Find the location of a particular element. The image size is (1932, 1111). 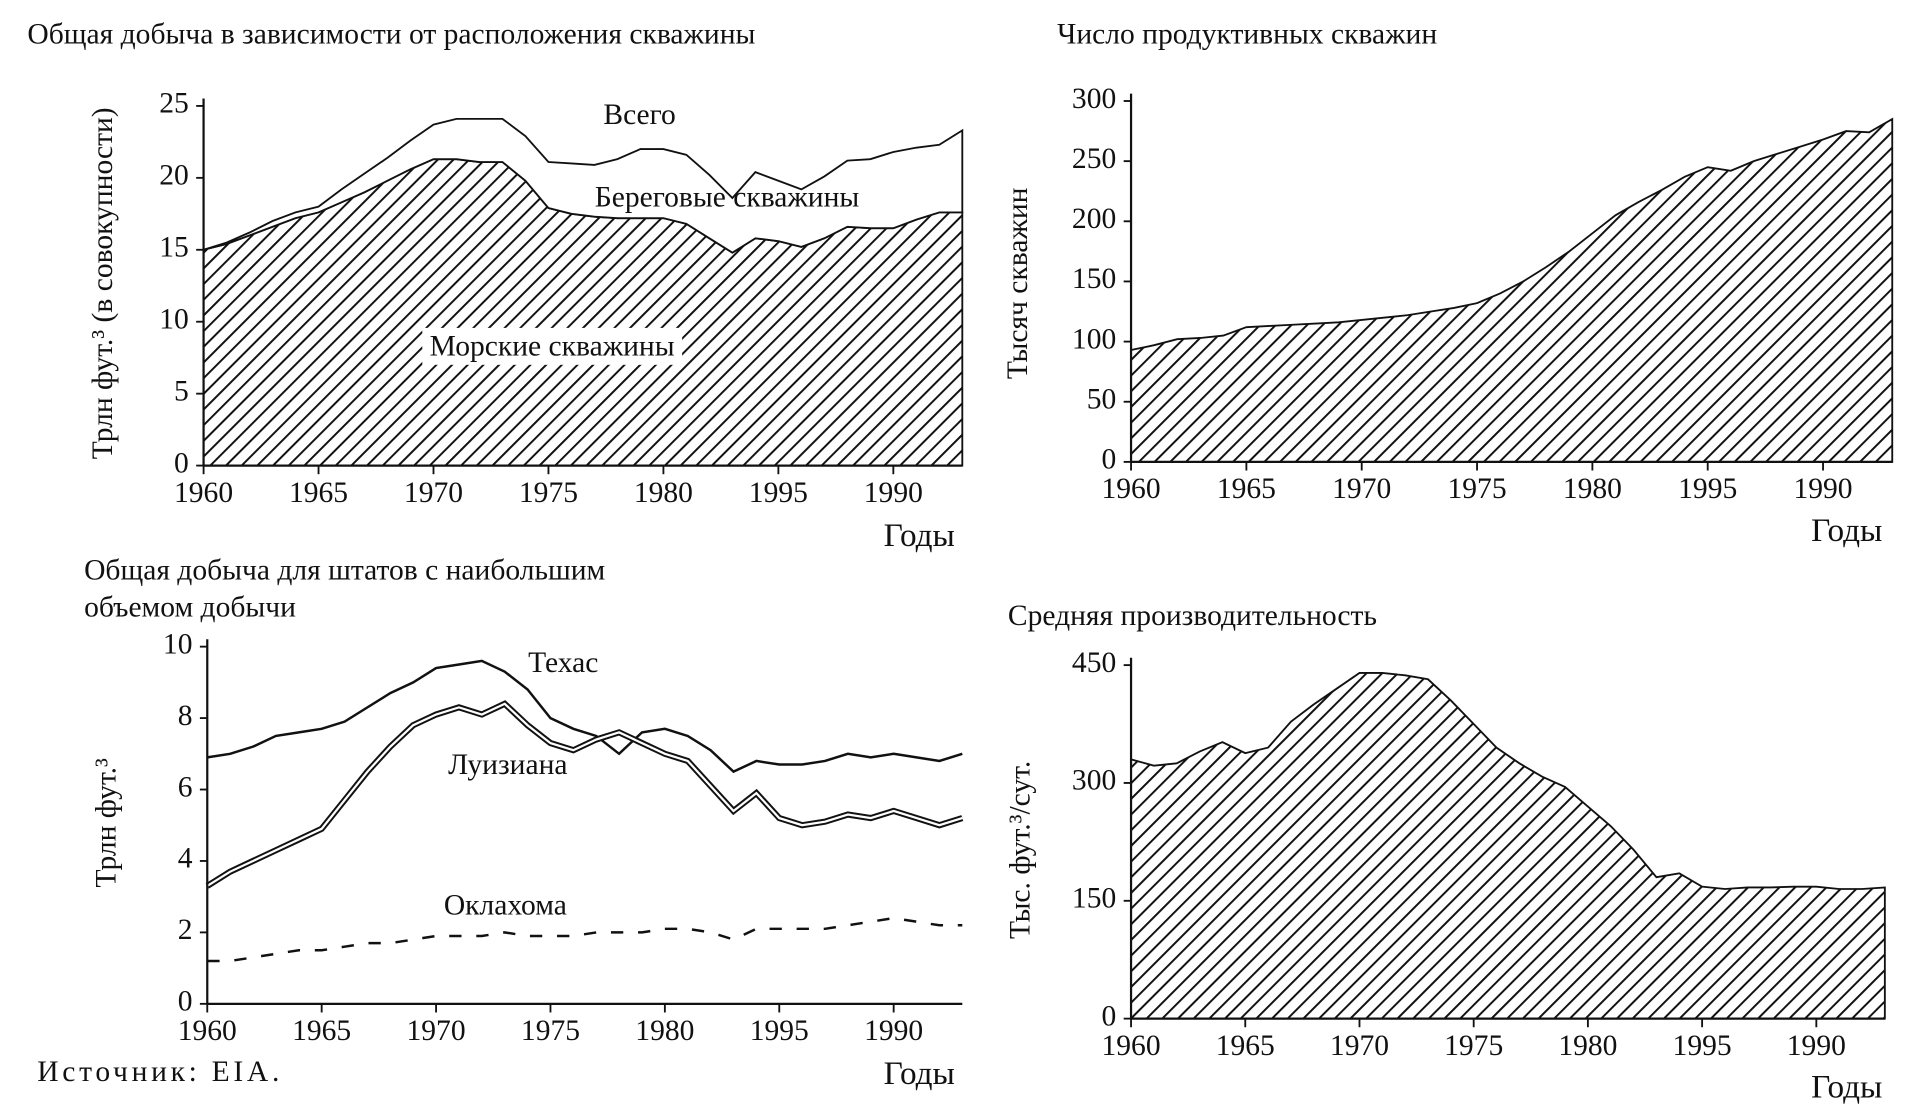

chart-title: Число продуктивных скважин is located at coordinates (1247, 35).